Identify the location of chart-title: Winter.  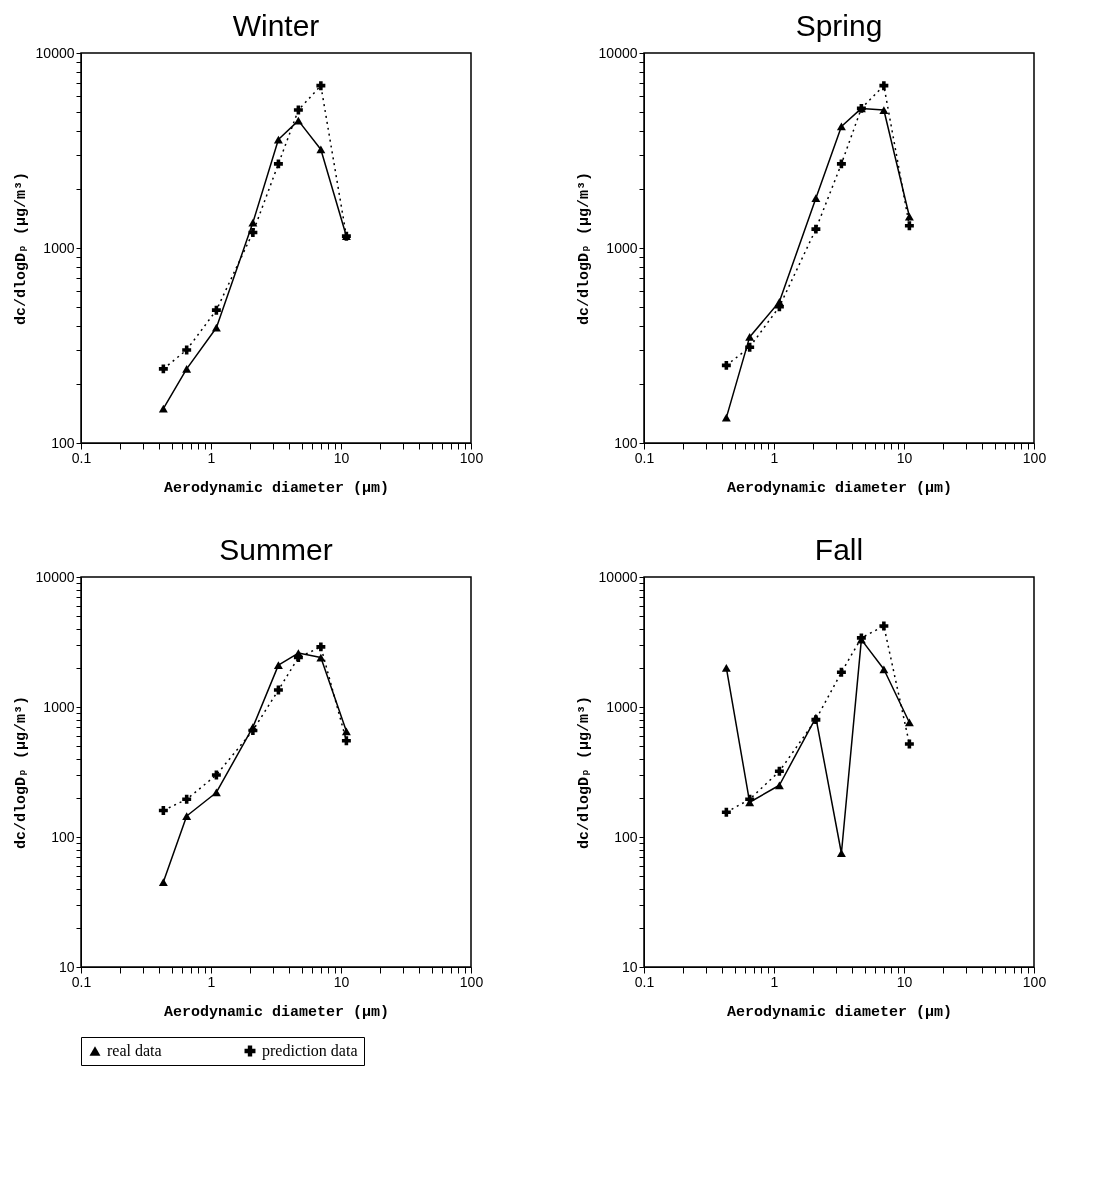
(276, 25).